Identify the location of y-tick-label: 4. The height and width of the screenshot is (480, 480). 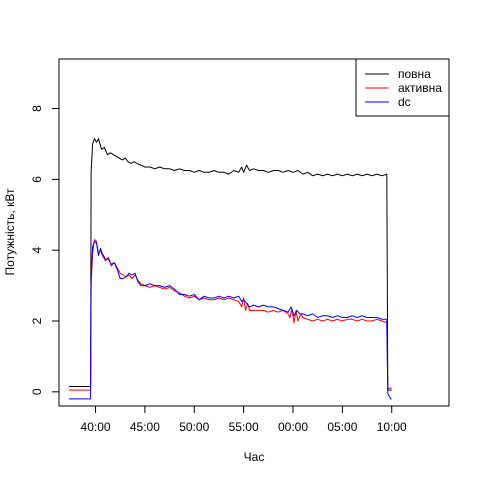
(37, 250).